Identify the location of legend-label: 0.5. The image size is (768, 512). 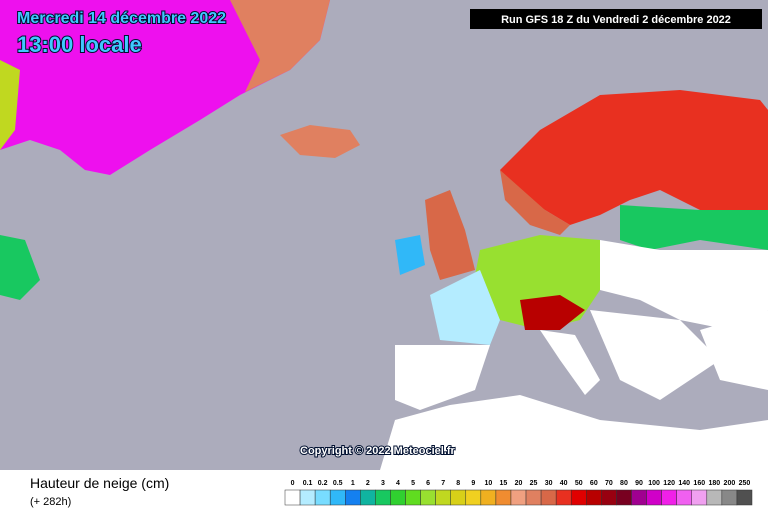
(338, 483).